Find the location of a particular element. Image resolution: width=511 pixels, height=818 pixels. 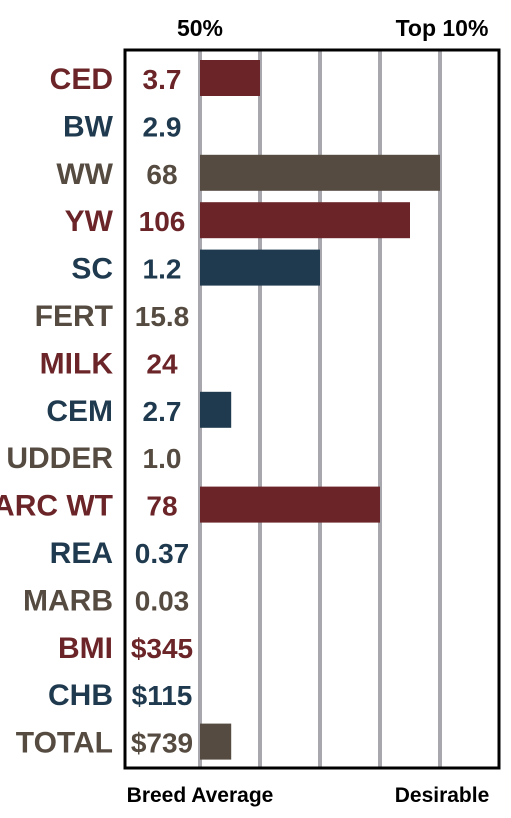

trait-label-marb: MARB is located at coordinates (68, 600).